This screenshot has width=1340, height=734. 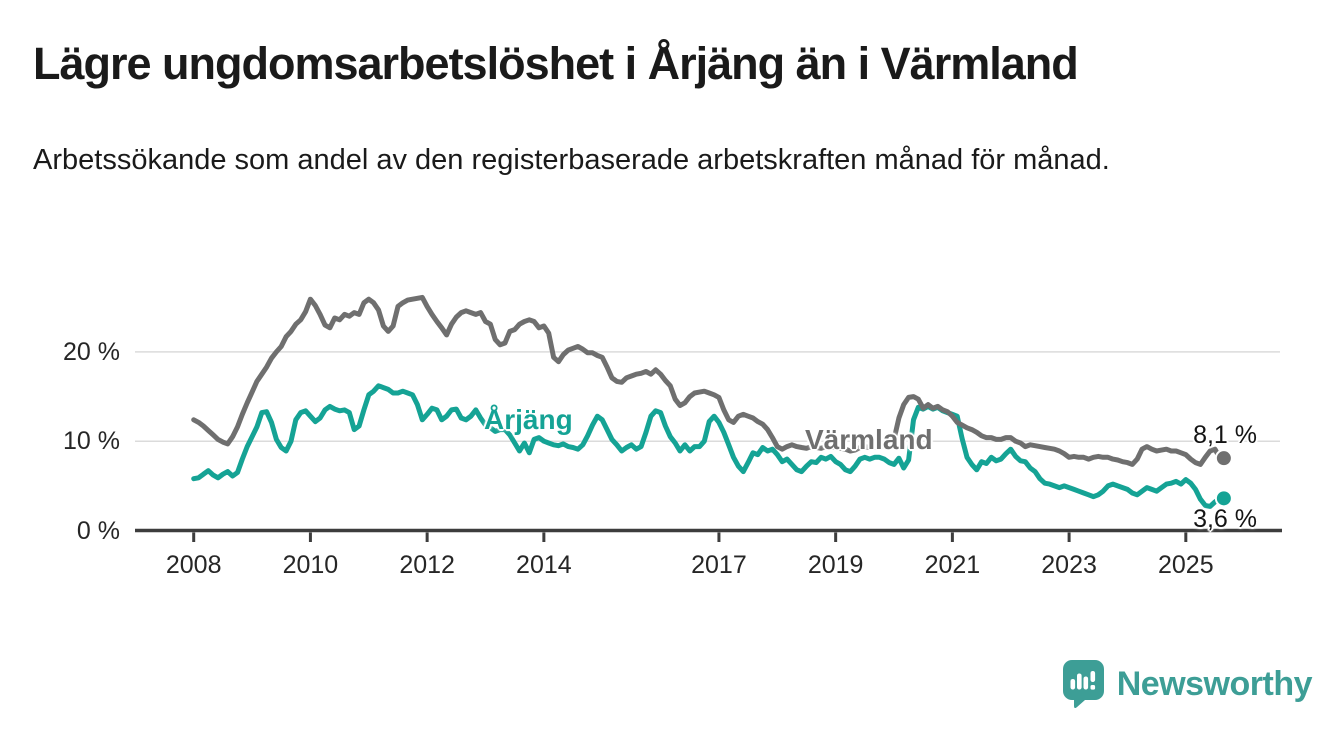 I want to click on x-axis-label: 2010, so click(x=310, y=565).